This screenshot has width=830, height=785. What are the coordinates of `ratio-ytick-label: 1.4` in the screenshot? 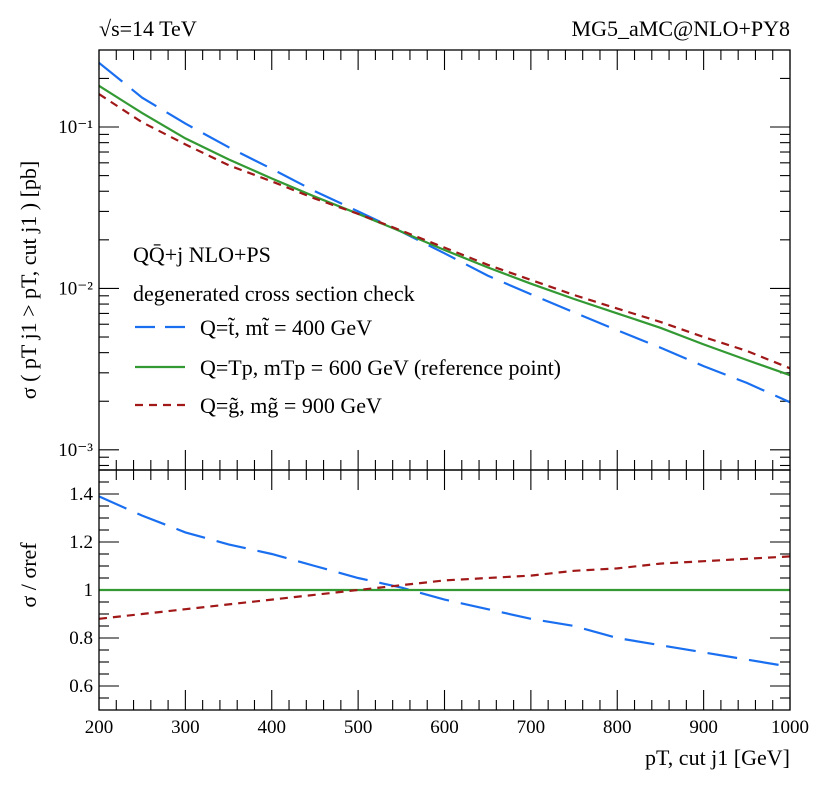 It's located at (81, 494).